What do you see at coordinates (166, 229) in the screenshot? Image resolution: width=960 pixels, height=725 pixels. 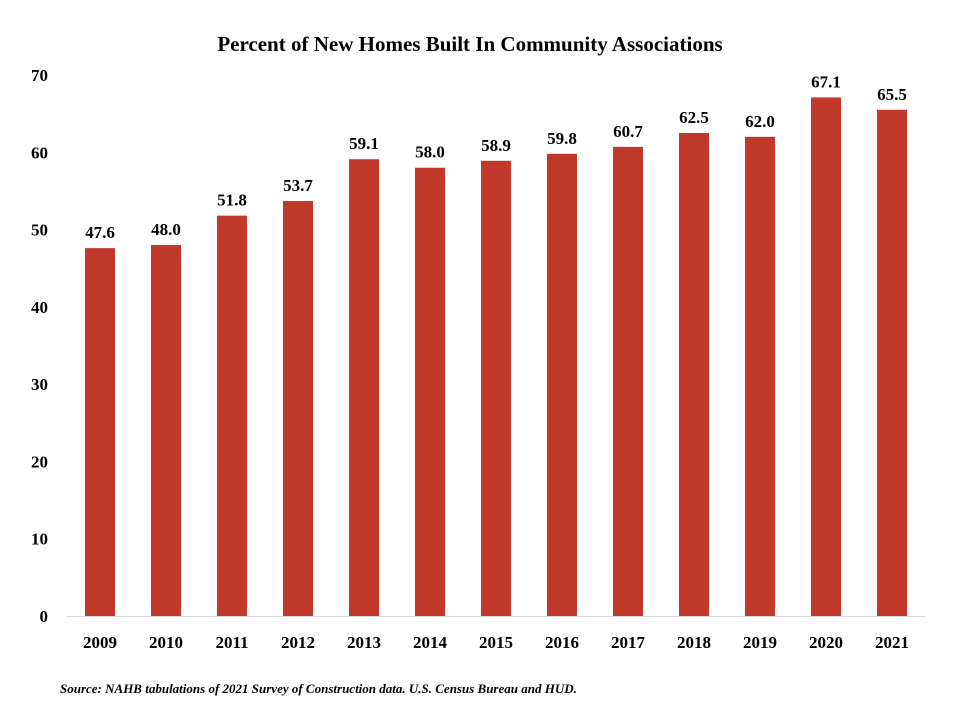 I see `data-label: 48.0` at bounding box center [166, 229].